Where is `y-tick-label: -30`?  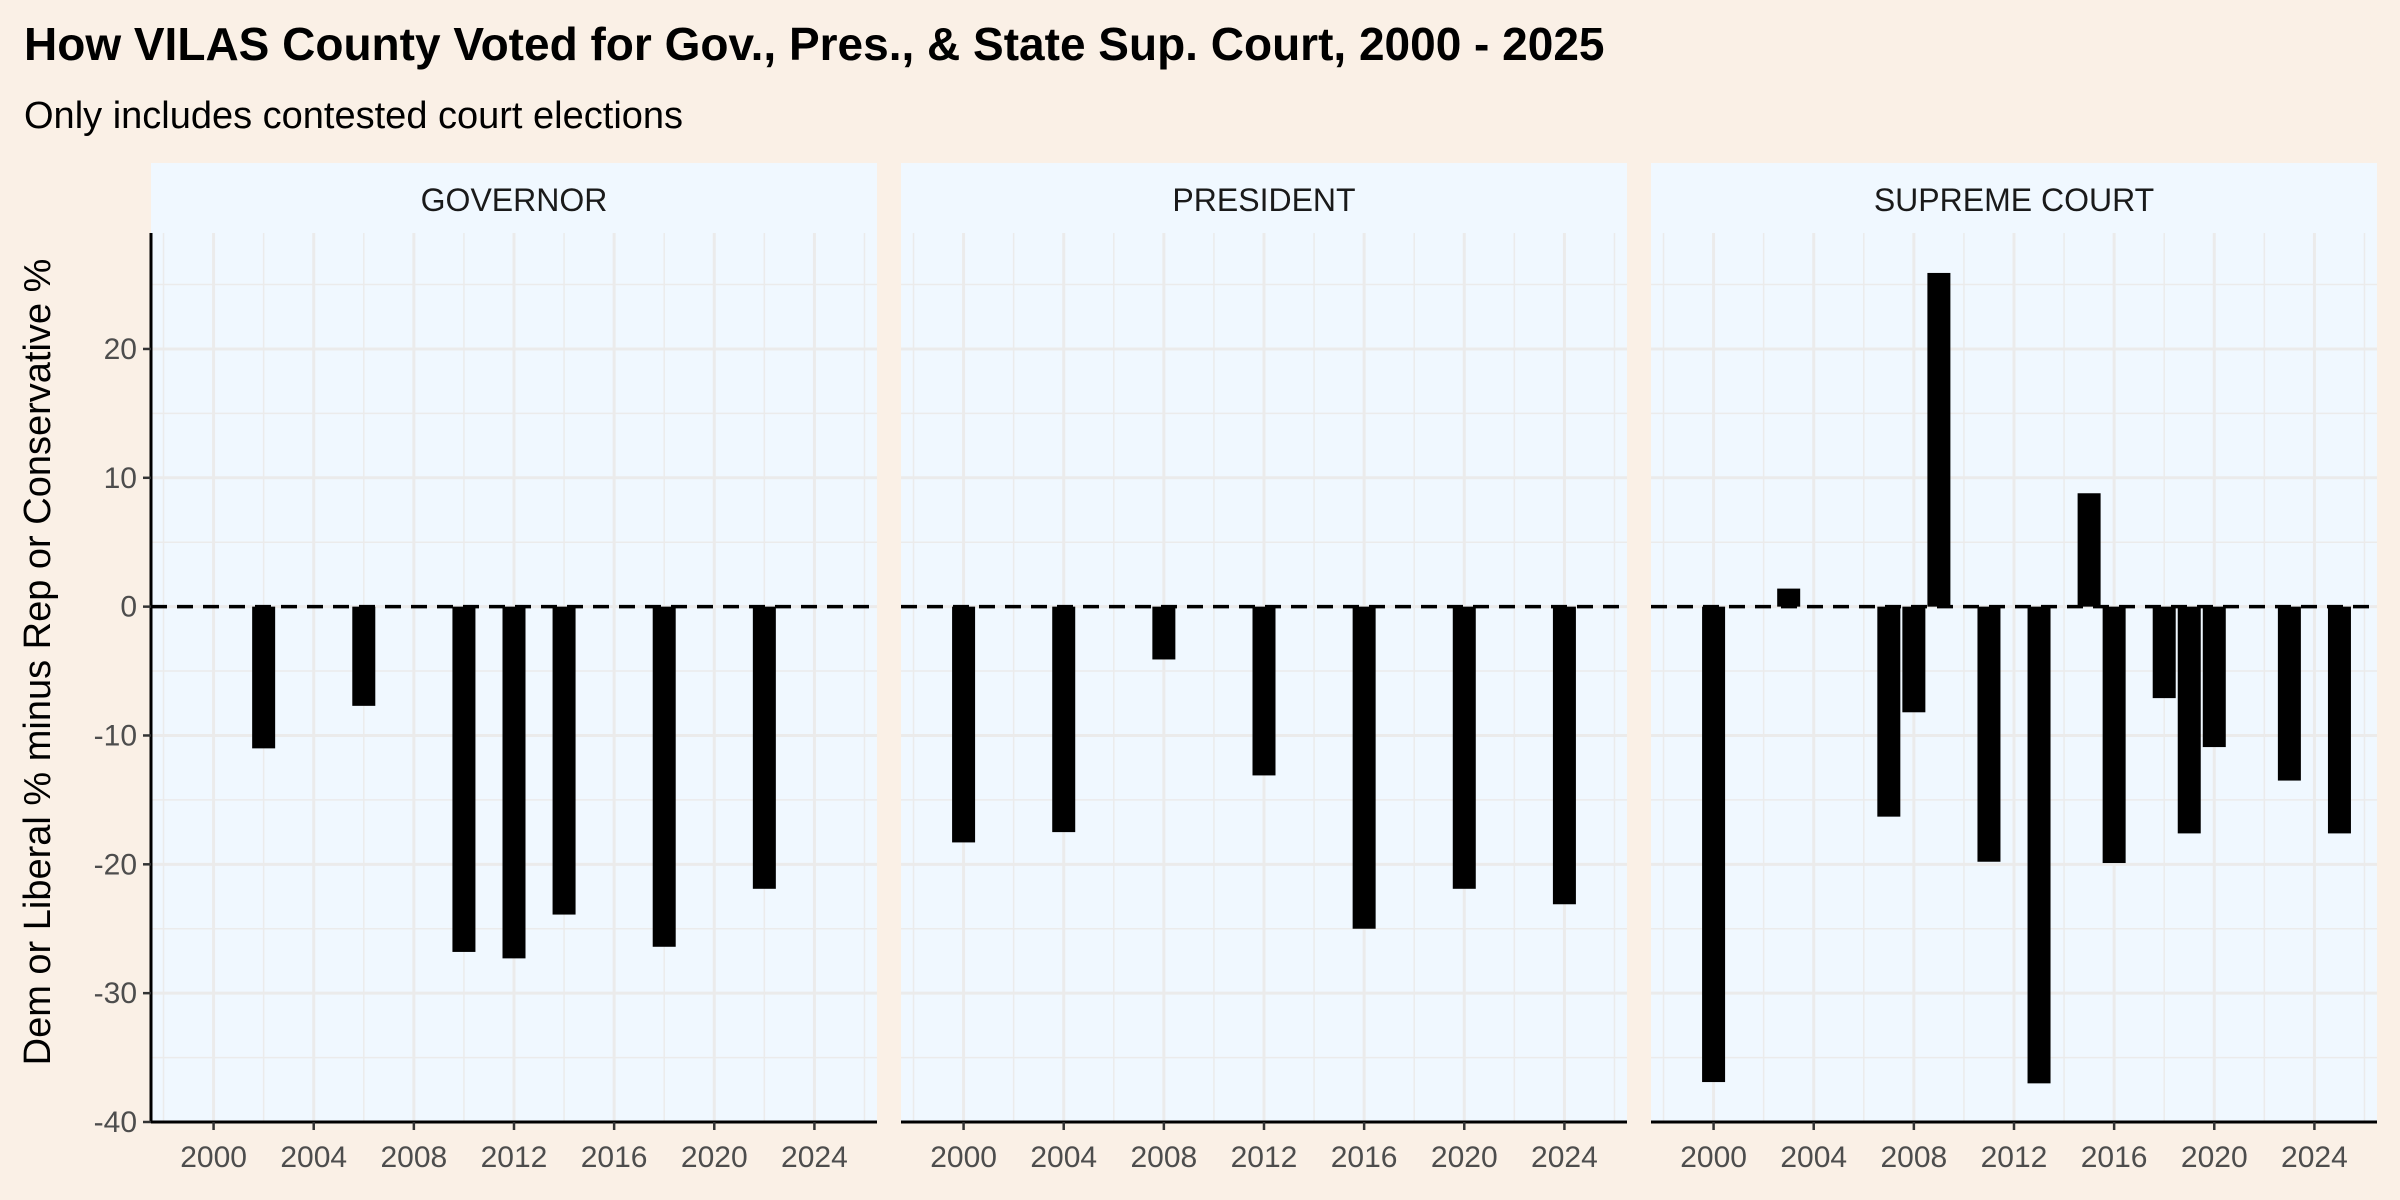
y-tick-label: -30 is located at coordinates (115, 993).